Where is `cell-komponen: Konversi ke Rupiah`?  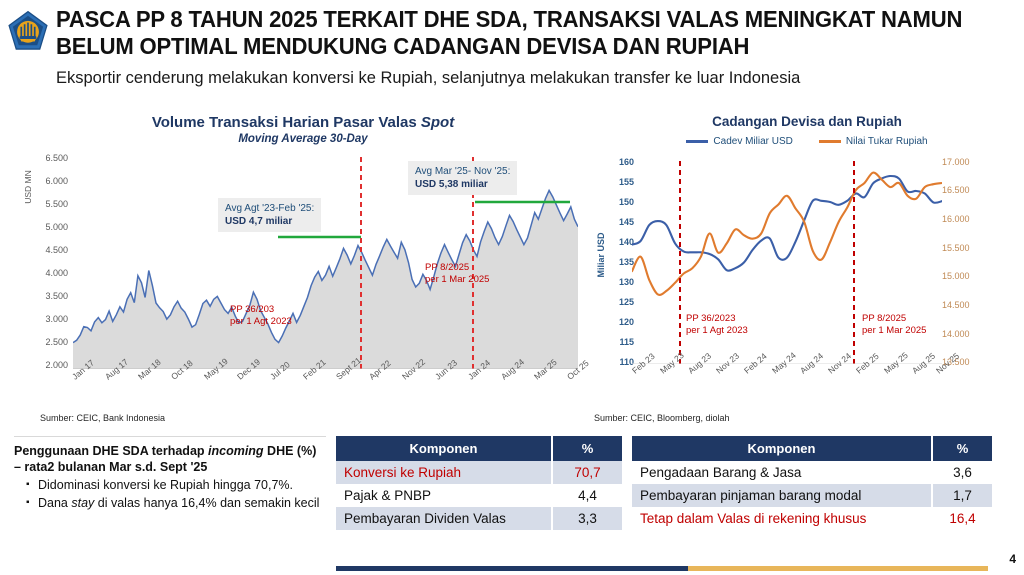
cell-komponen: Konversi ke Rupiah is located at coordinates (444, 472).